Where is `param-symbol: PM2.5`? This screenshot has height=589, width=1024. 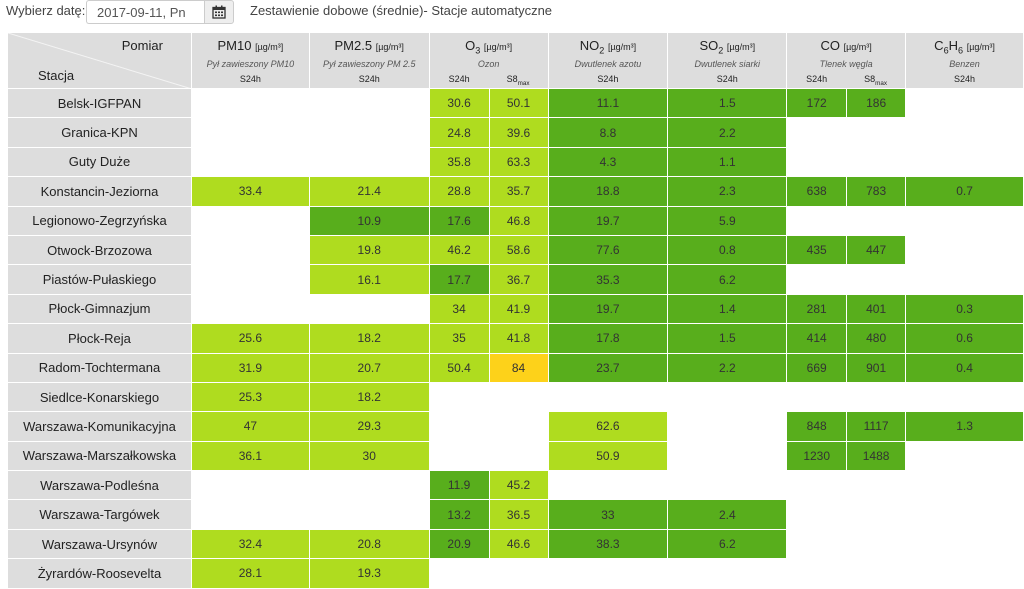
param-symbol: PM2.5 is located at coordinates (353, 45).